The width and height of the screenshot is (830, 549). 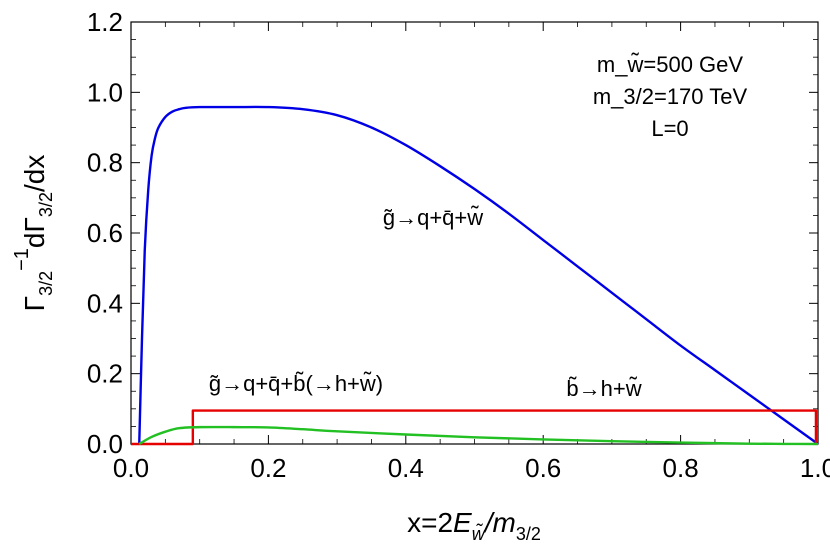 What do you see at coordinates (105, 374) in the screenshot?
I see `y-tick-label: 0.2` at bounding box center [105, 374].